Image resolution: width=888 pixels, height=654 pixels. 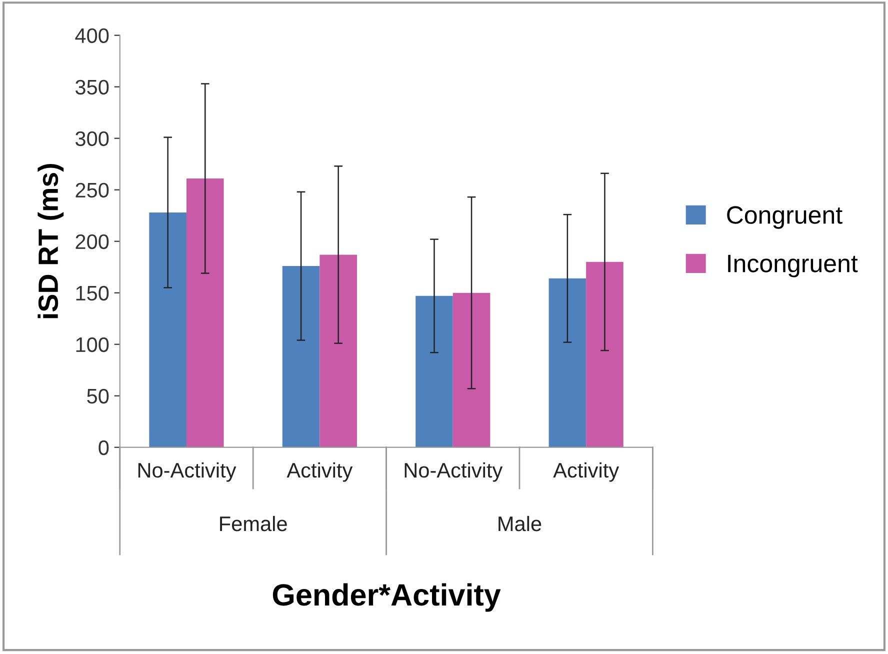 I want to click on y-tick-label: 250, so click(x=92, y=190).